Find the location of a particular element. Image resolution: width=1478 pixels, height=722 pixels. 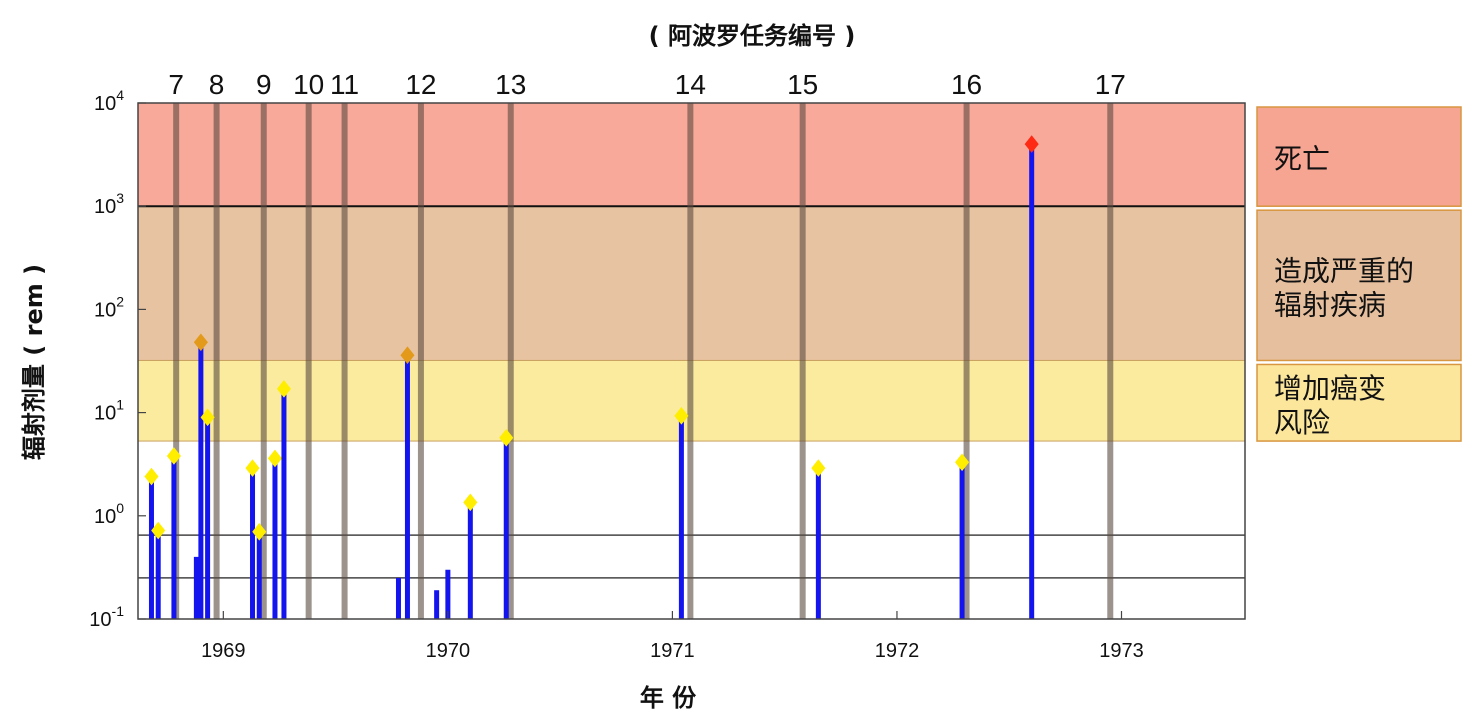

mission-label: 11 is located at coordinates (344, 84).